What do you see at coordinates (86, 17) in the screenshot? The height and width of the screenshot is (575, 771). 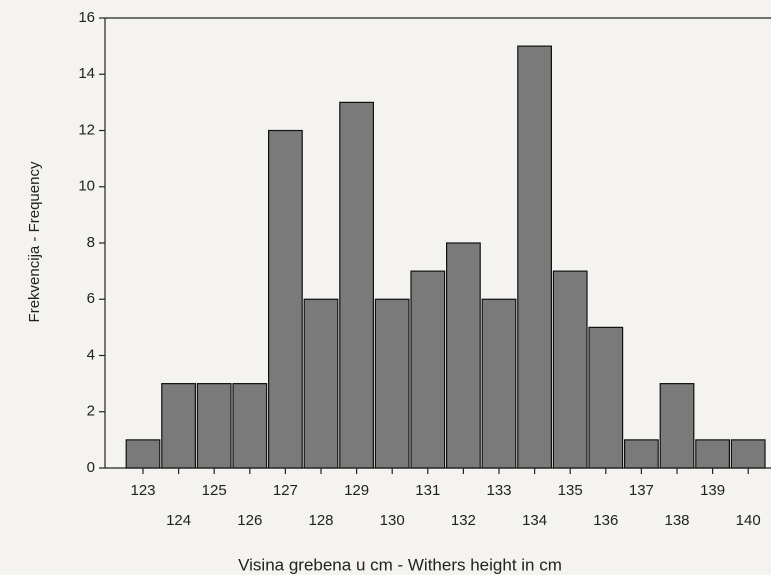 I see `y-tick-label: 16` at bounding box center [86, 17].